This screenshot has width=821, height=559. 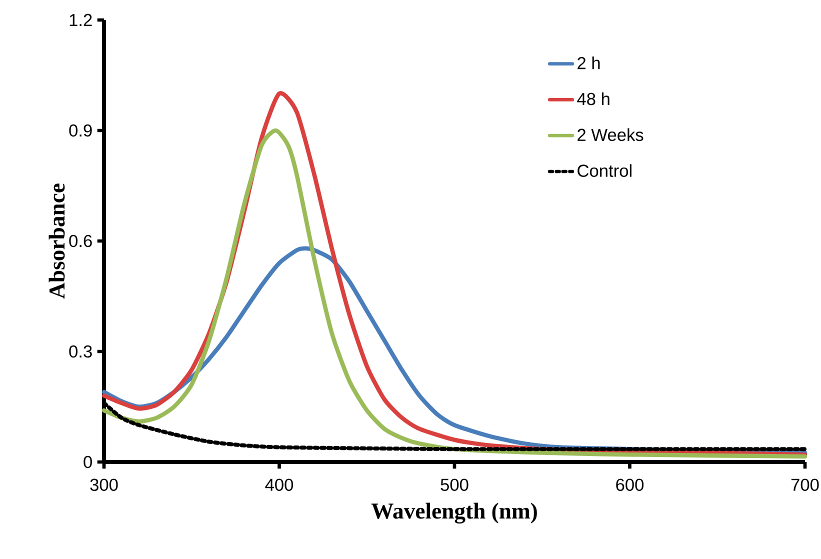 What do you see at coordinates (454, 484) in the screenshot?
I see `x-tick-label: 500` at bounding box center [454, 484].